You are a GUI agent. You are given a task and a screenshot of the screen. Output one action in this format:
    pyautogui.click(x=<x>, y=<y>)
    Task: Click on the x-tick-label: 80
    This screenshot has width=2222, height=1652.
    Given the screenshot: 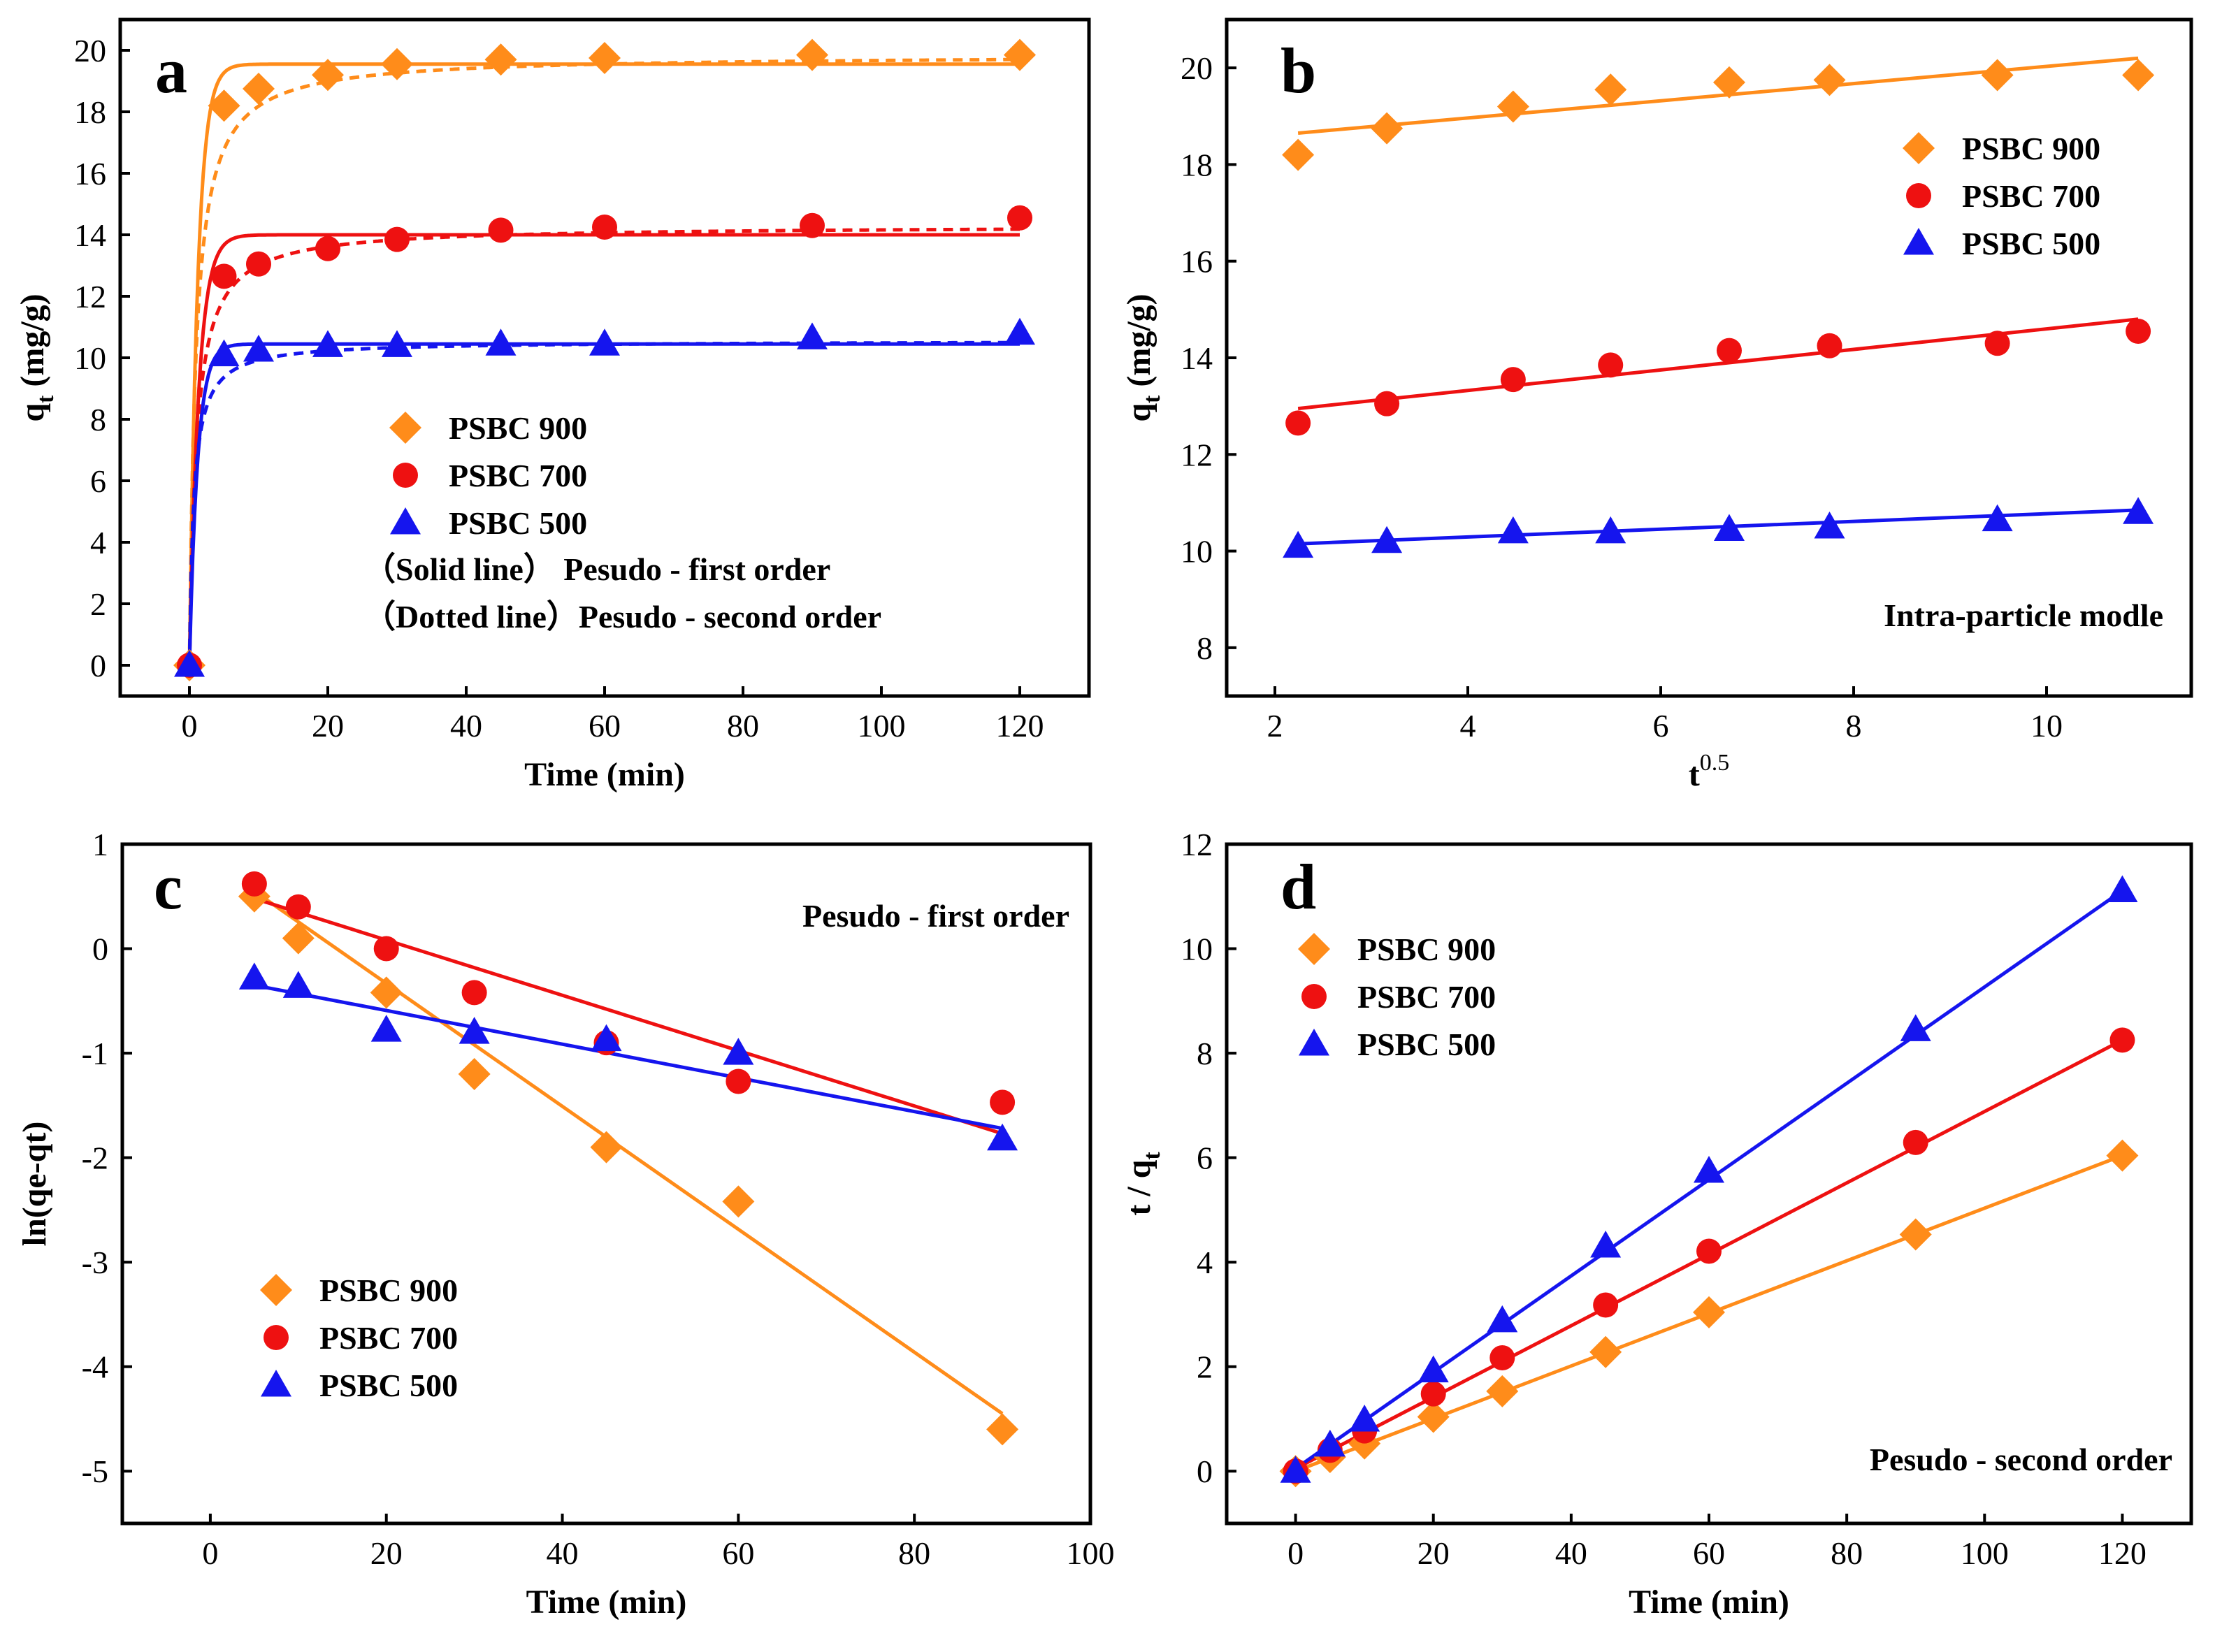 What is the action you would take?
    pyautogui.click(x=743, y=726)
    